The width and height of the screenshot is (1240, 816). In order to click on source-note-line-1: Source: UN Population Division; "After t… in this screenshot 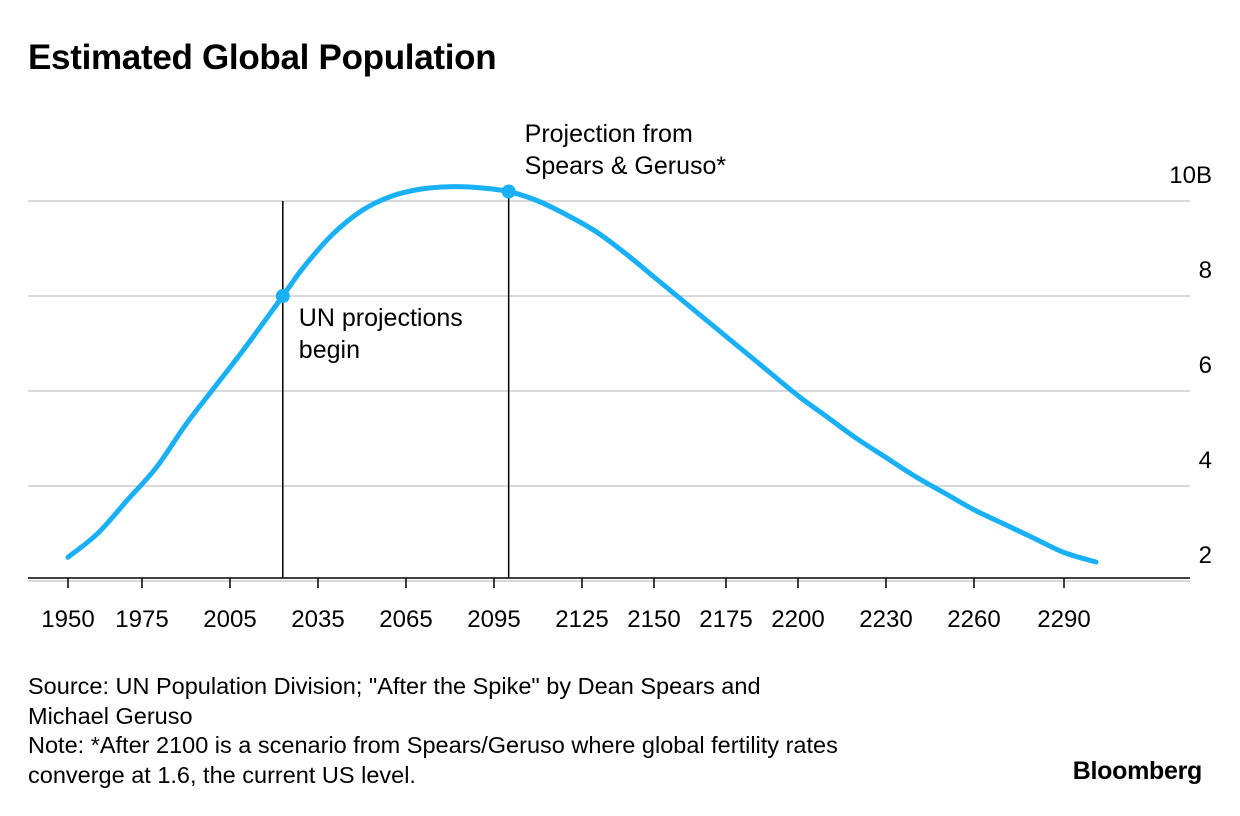, I will do `click(394, 686)`.